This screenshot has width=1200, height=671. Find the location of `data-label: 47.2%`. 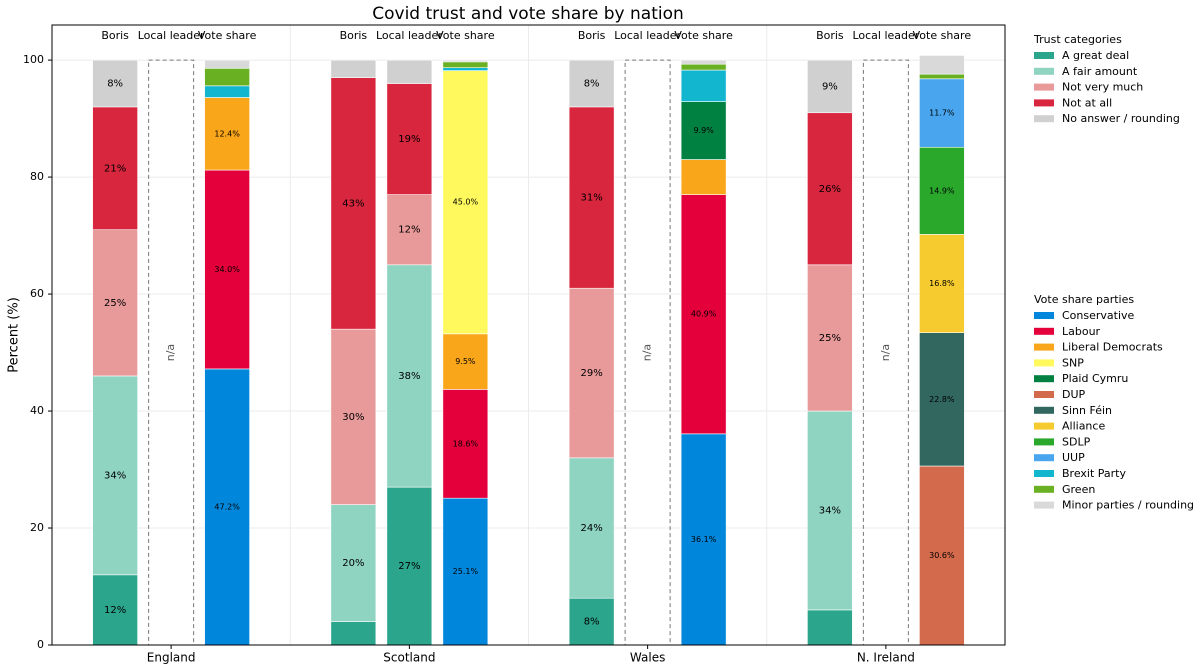

data-label: 47.2% is located at coordinates (227, 506).